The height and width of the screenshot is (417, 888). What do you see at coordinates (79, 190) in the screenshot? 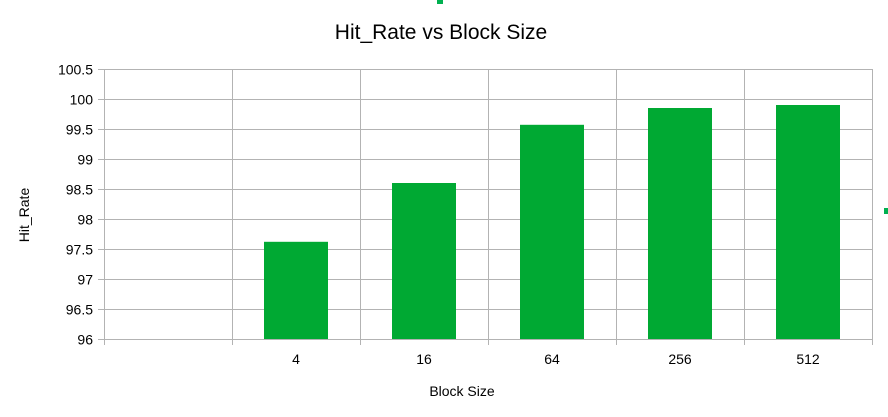
I see `y-tick-label: 98.5` at bounding box center [79, 190].